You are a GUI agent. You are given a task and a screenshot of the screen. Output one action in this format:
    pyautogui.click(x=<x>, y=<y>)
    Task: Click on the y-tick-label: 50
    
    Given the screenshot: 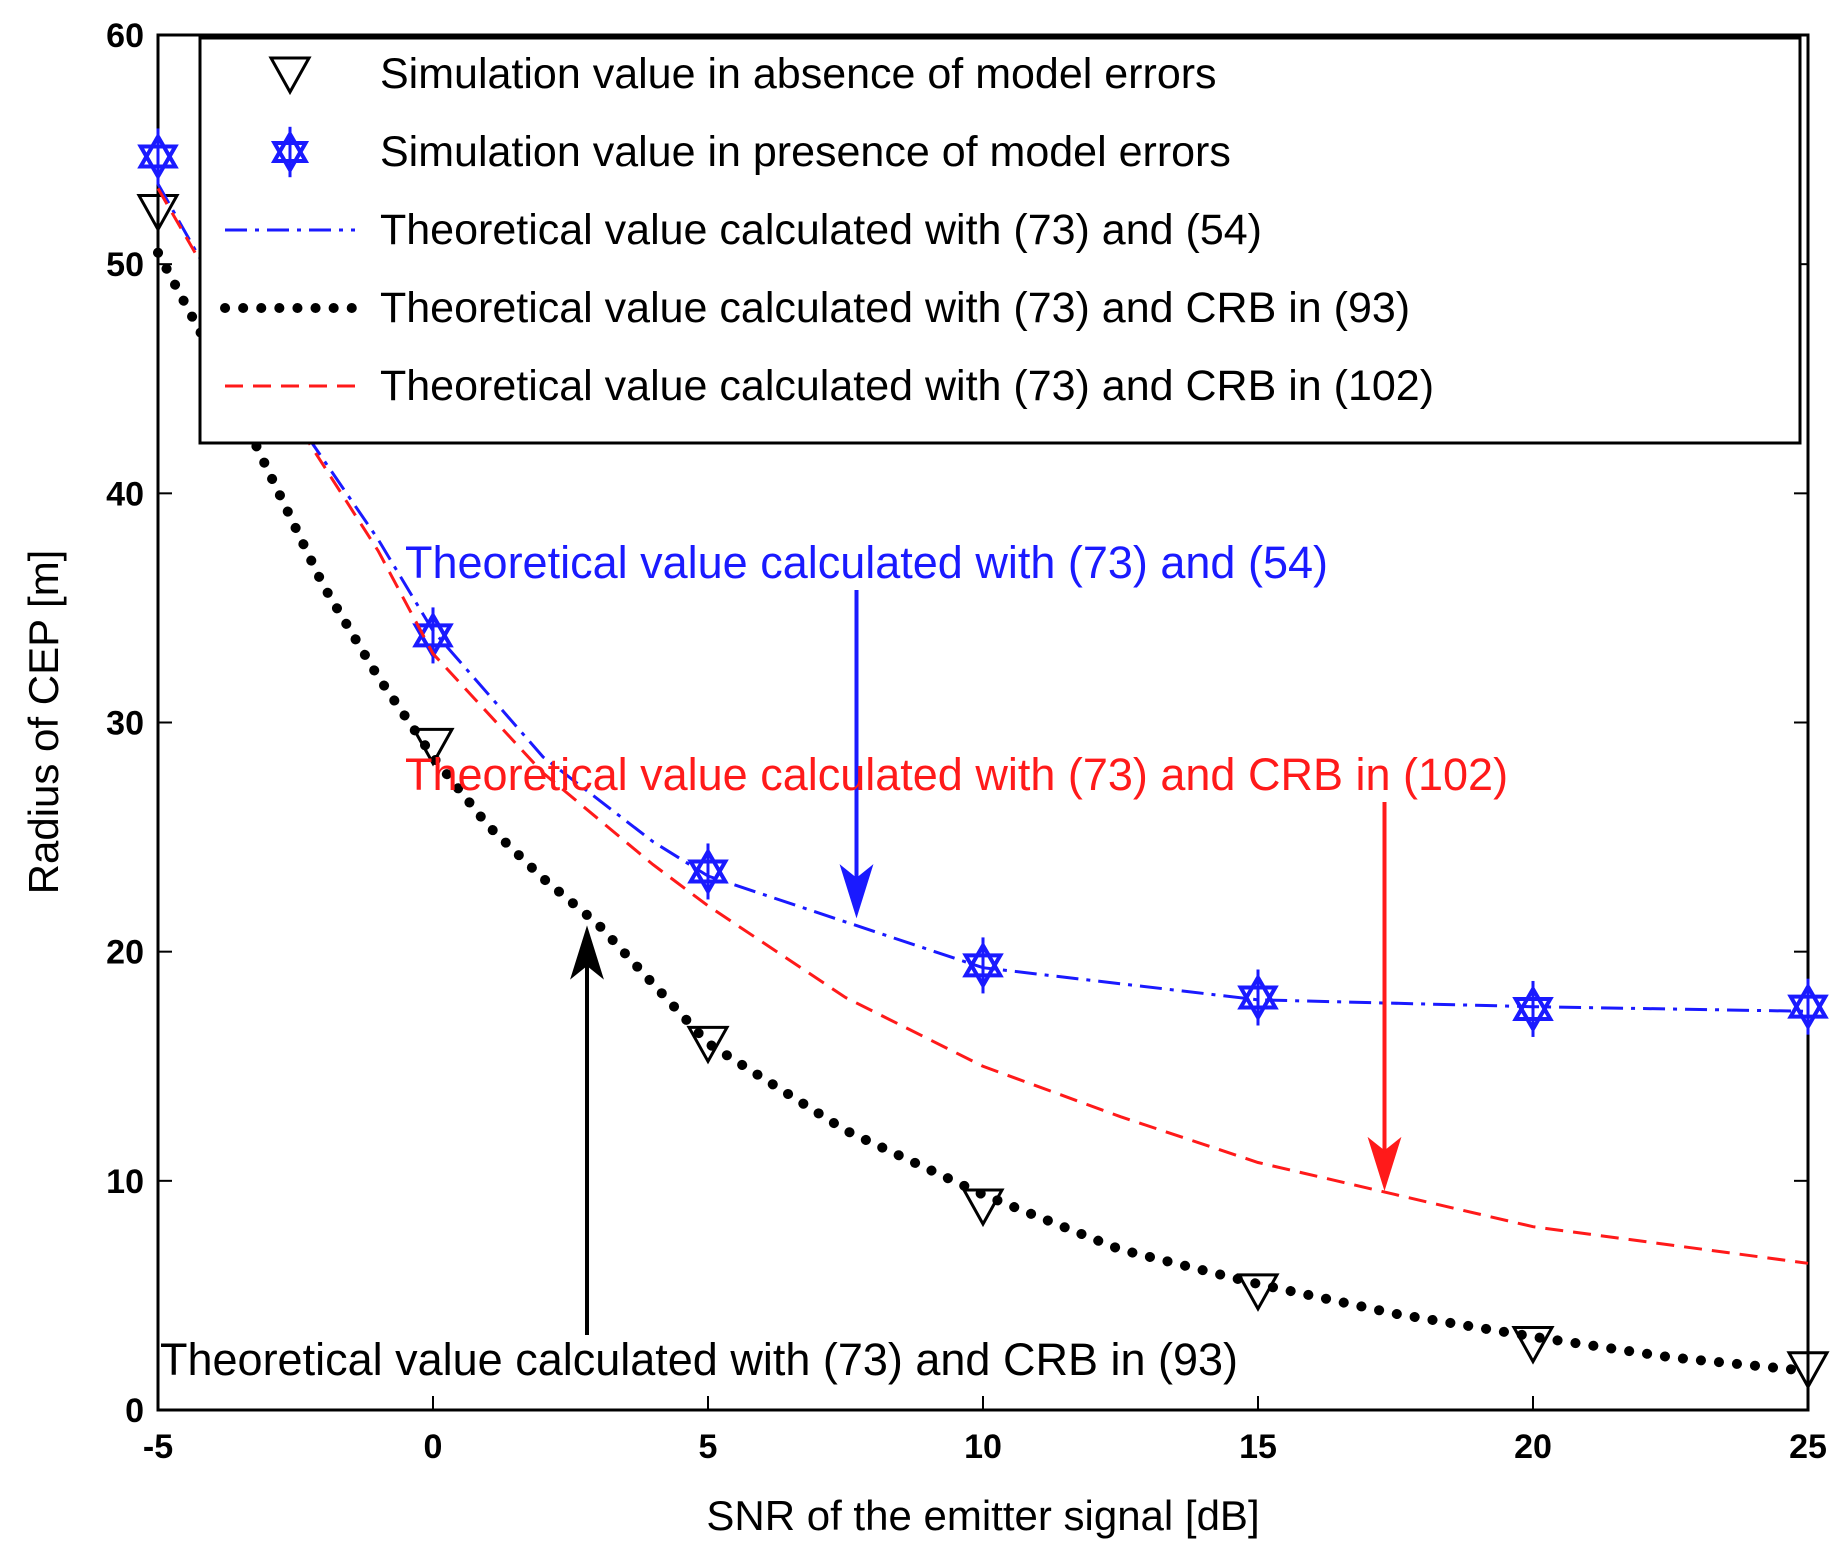 What is the action you would take?
    pyautogui.click(x=125, y=265)
    